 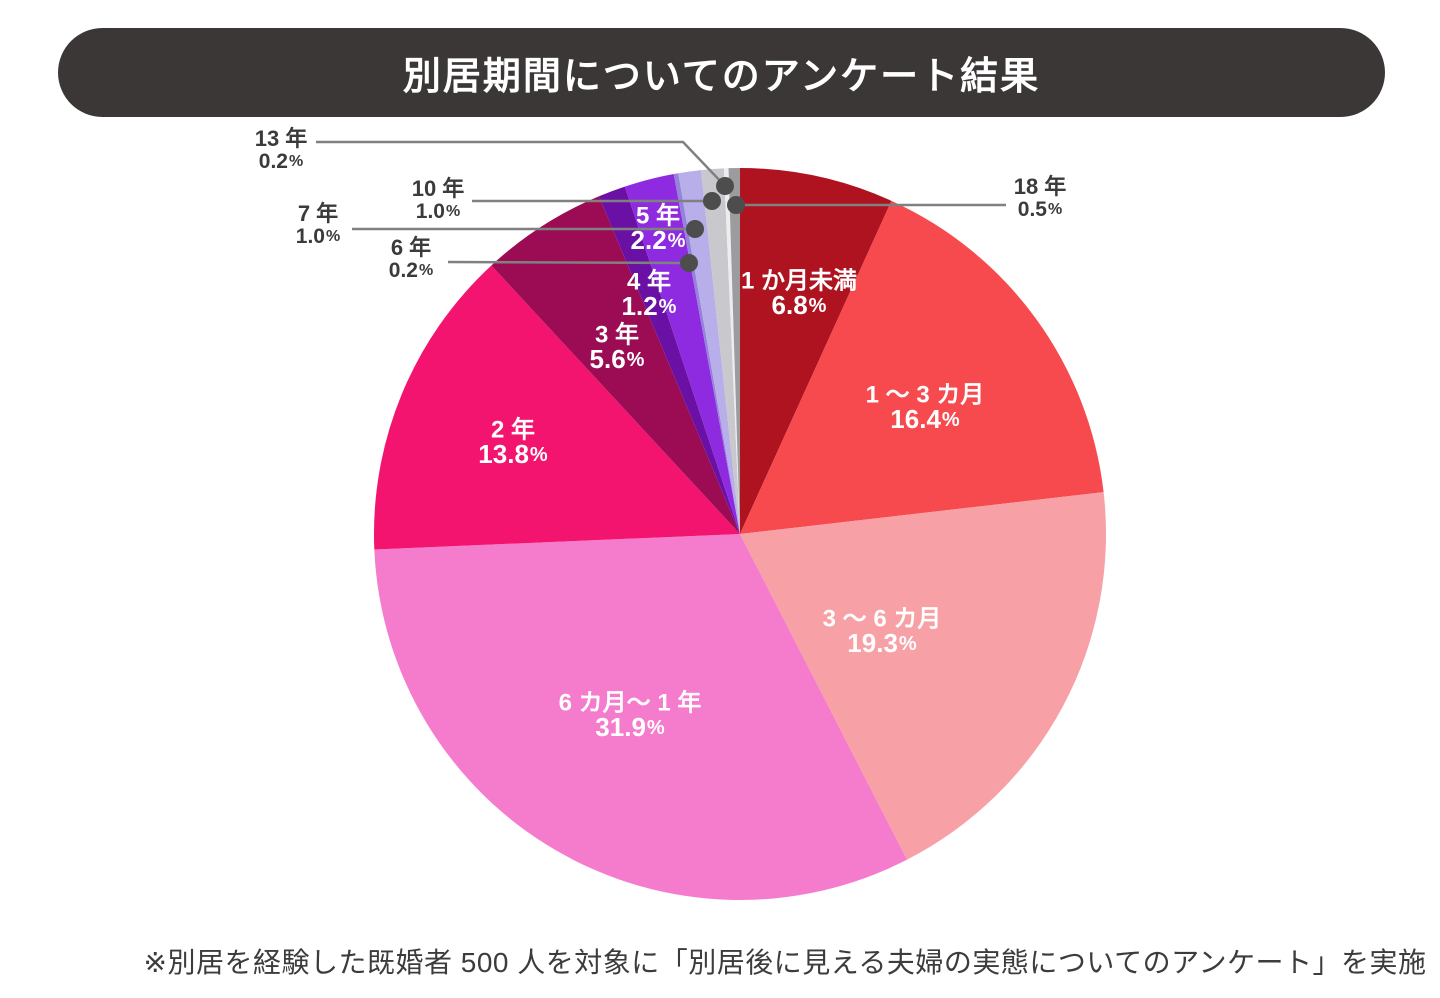 I want to click on slice-label-name-10: 7 年, so click(x=318, y=213).